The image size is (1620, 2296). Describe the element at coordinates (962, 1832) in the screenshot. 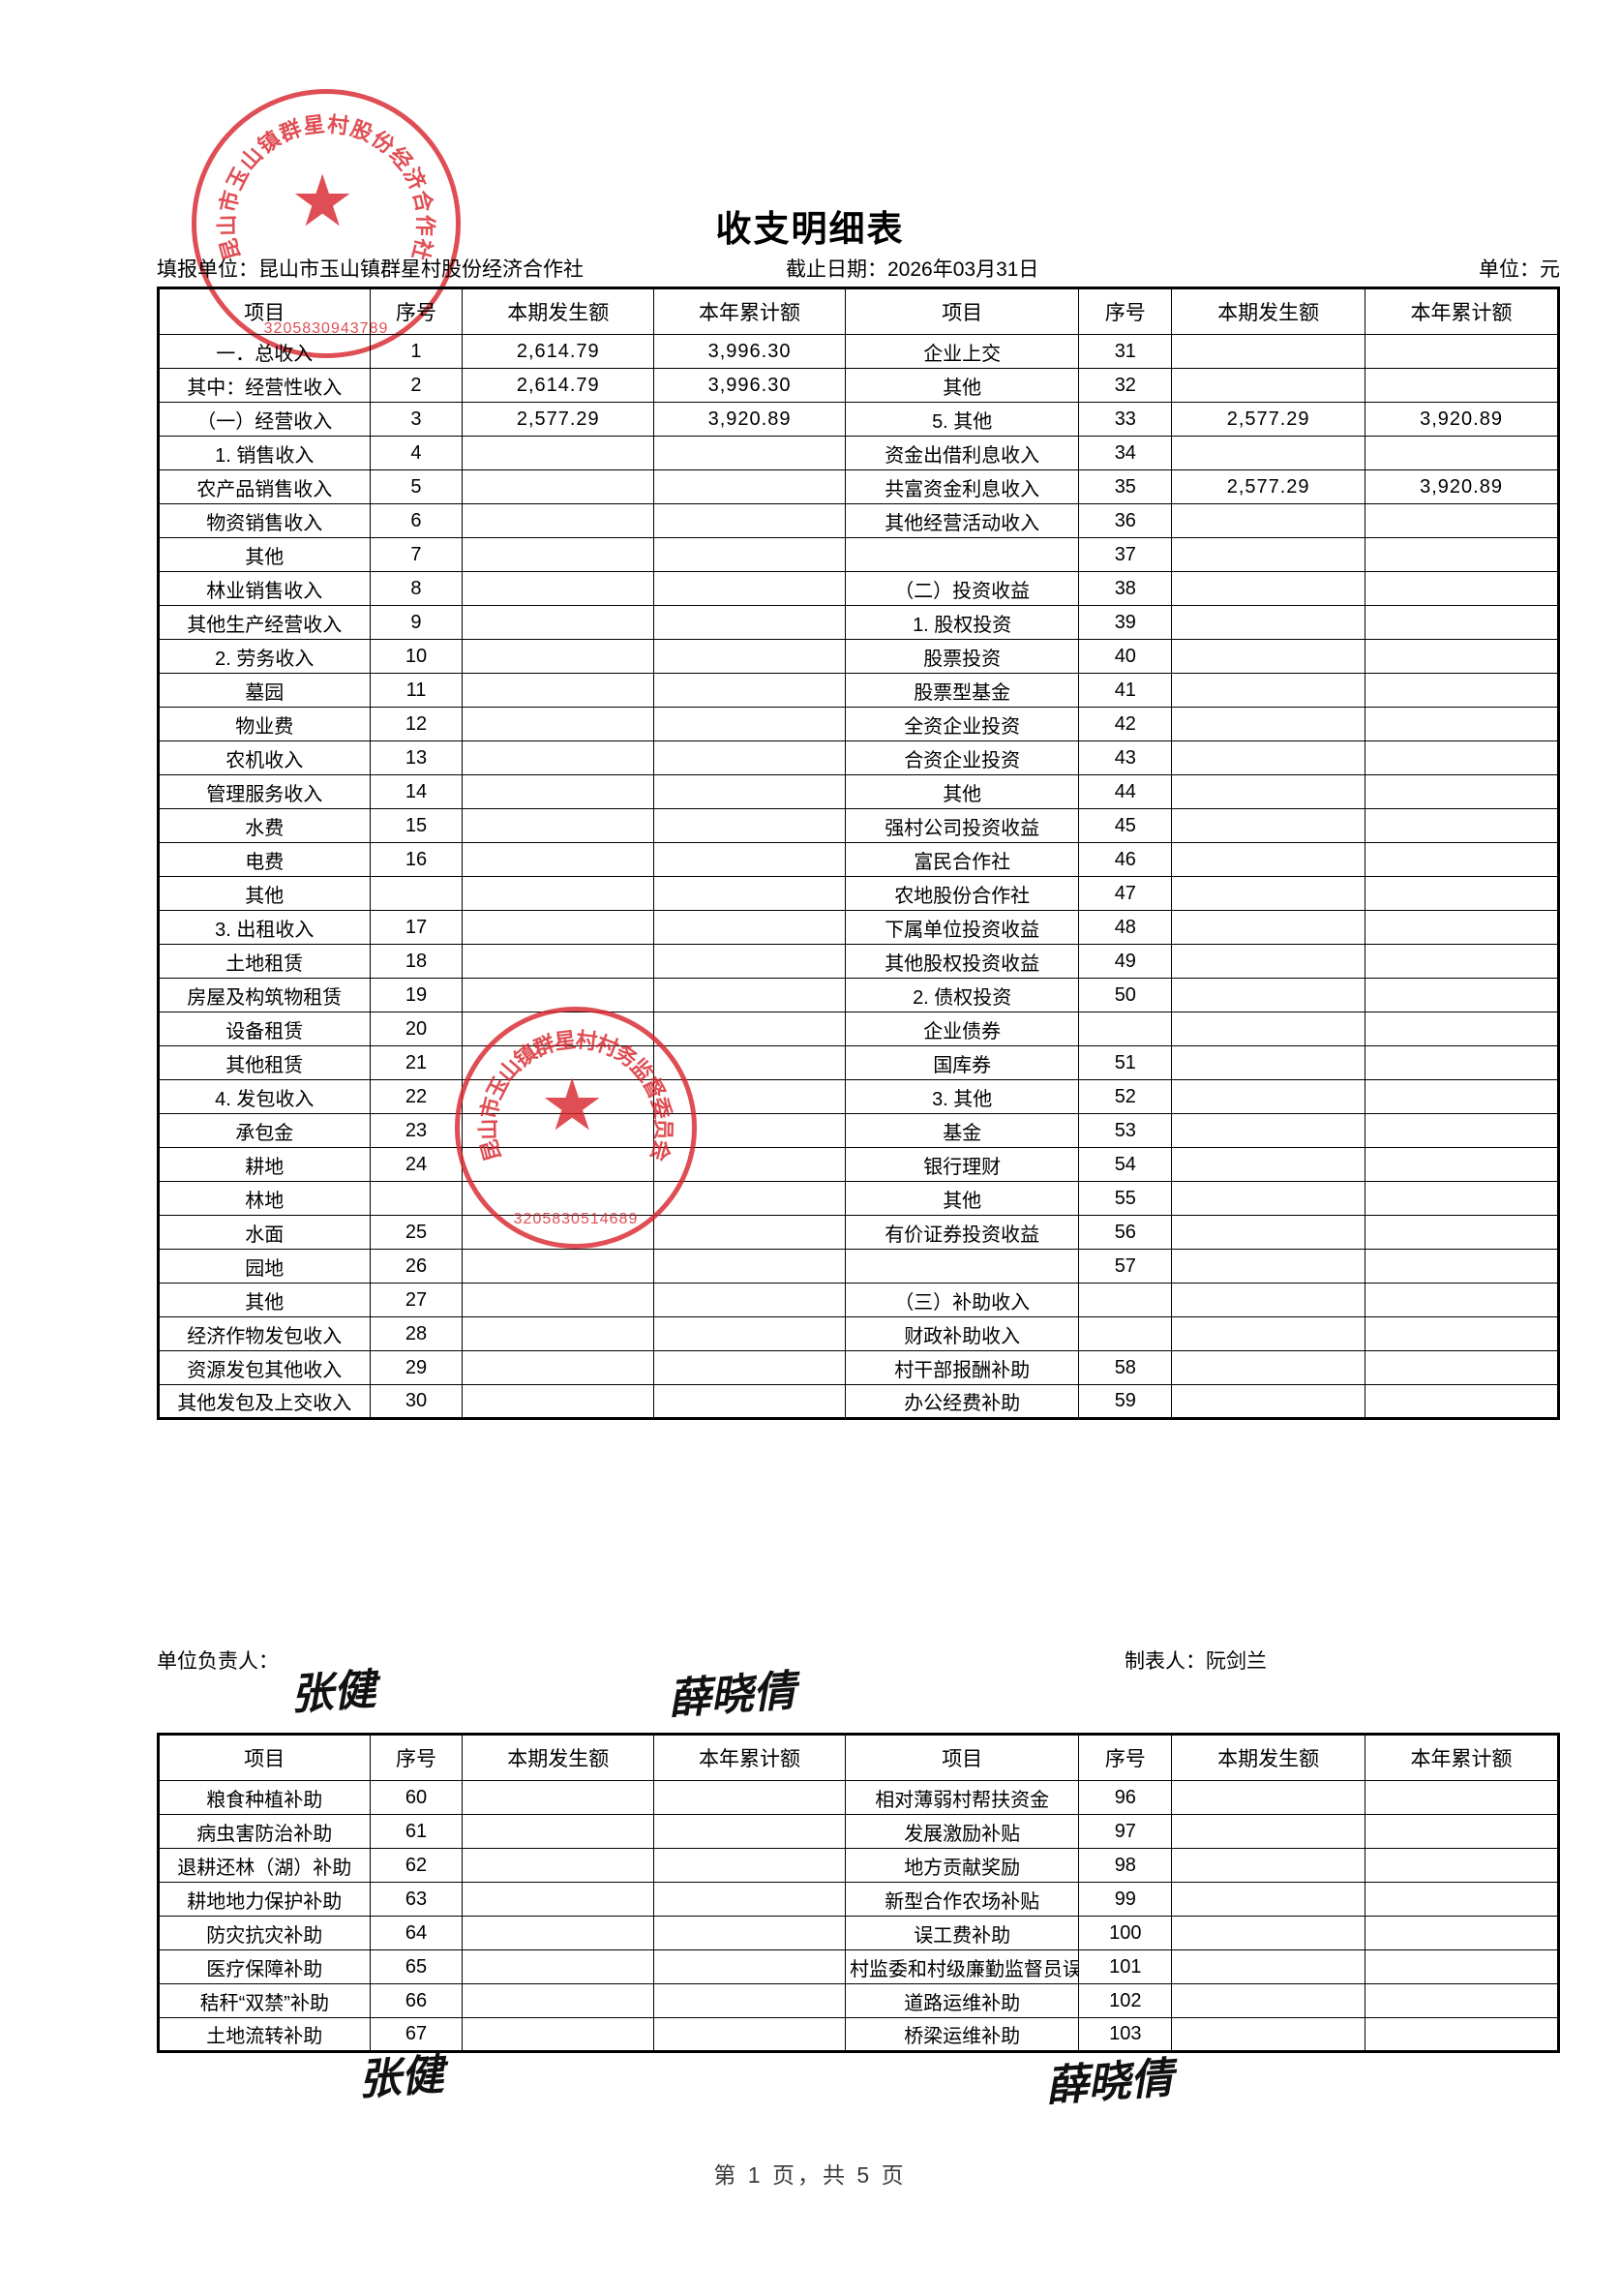

I see `row-item-right: 发展激励补贴` at that location.